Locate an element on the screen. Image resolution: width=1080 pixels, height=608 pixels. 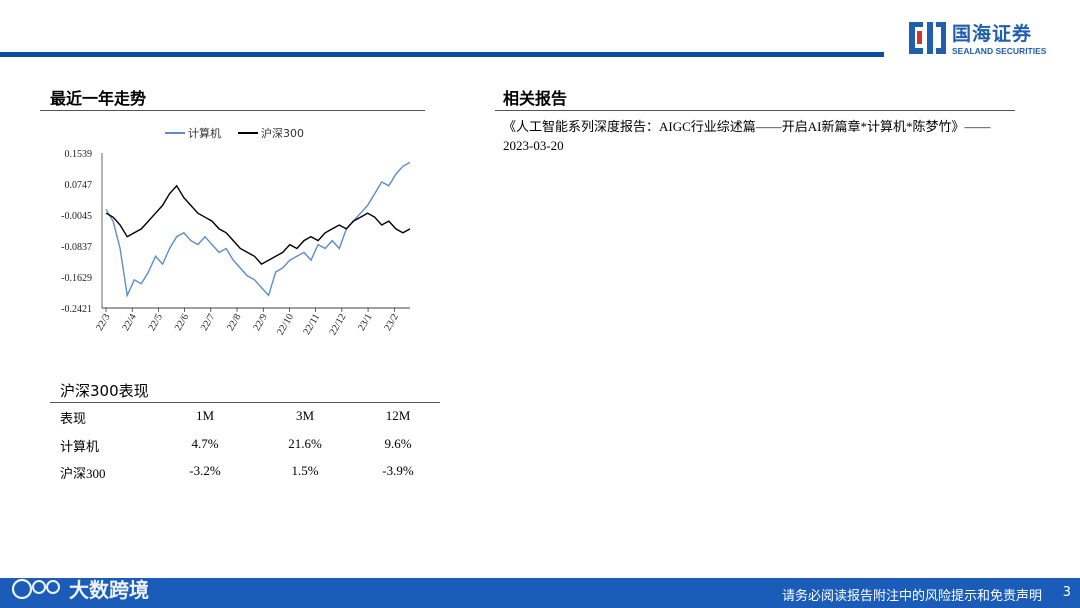
y-tick-label: 0.0747 is located at coordinates (79, 185).